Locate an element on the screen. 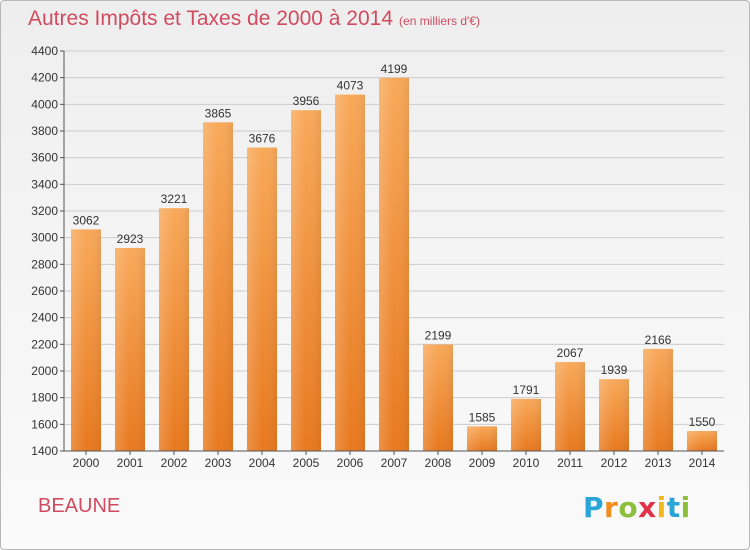  y-tick-label: 3200 is located at coordinates (44, 211).